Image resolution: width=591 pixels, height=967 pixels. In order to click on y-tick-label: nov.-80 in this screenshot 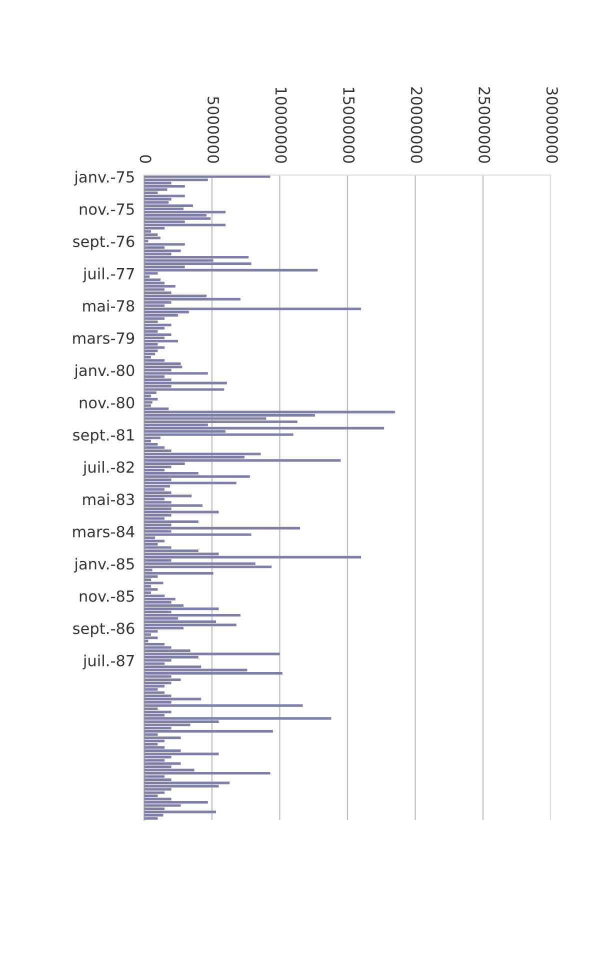, I will do `click(107, 402)`.